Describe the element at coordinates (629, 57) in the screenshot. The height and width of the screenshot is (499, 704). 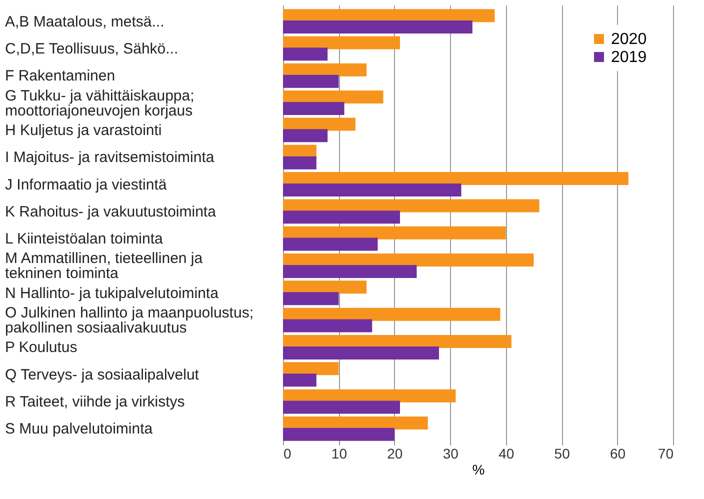
I see `legend-label: 2019` at that location.